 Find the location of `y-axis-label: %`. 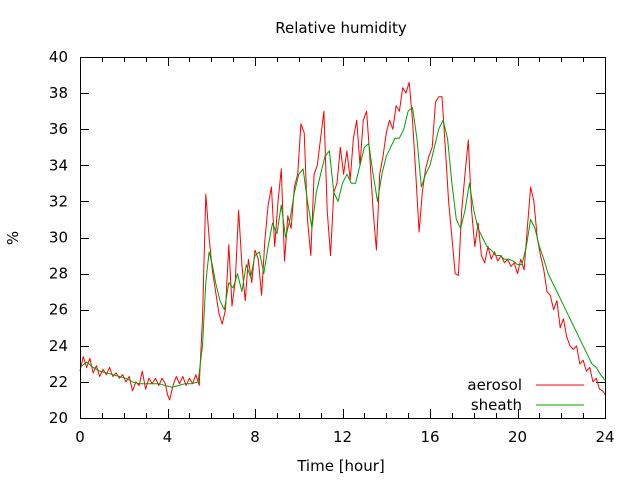

y-axis-label: % is located at coordinates (13, 238).